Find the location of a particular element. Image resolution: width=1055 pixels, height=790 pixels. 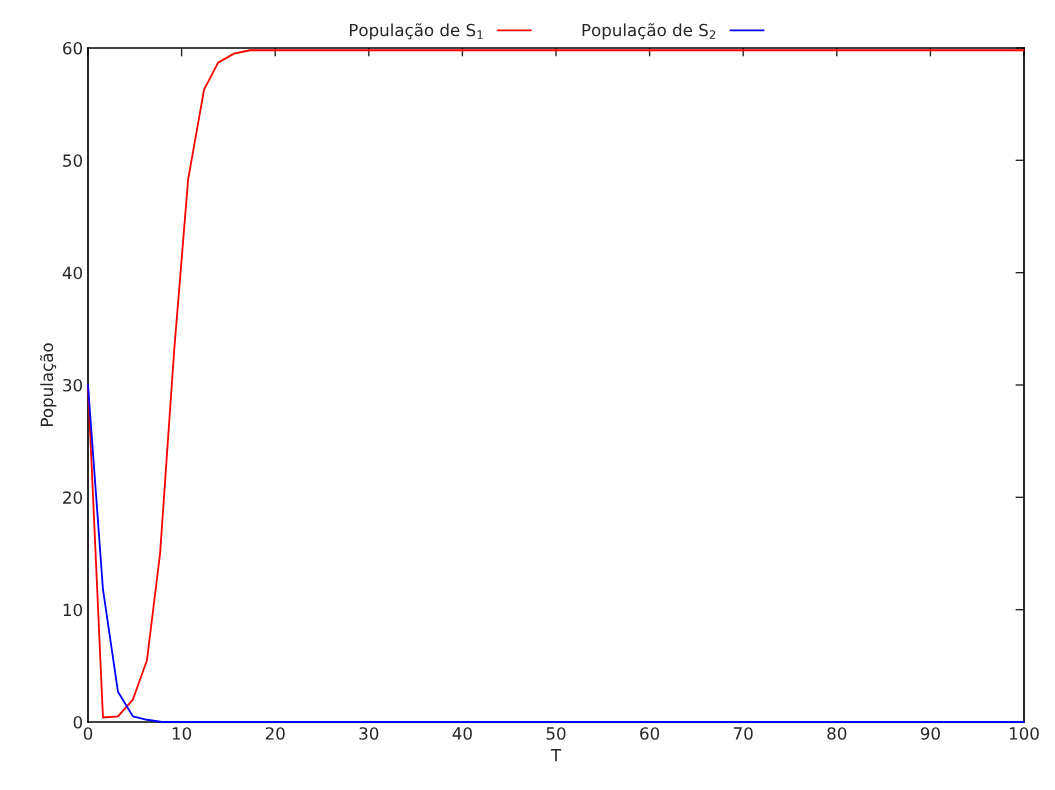

x-tick-label: 20 is located at coordinates (275, 733).